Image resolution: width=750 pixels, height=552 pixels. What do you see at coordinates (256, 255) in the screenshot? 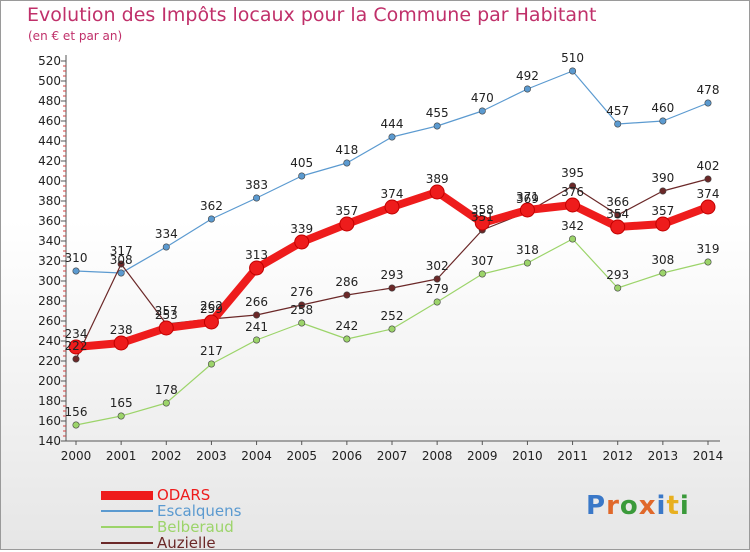
I see `data-label-odars: 313` at bounding box center [256, 255].